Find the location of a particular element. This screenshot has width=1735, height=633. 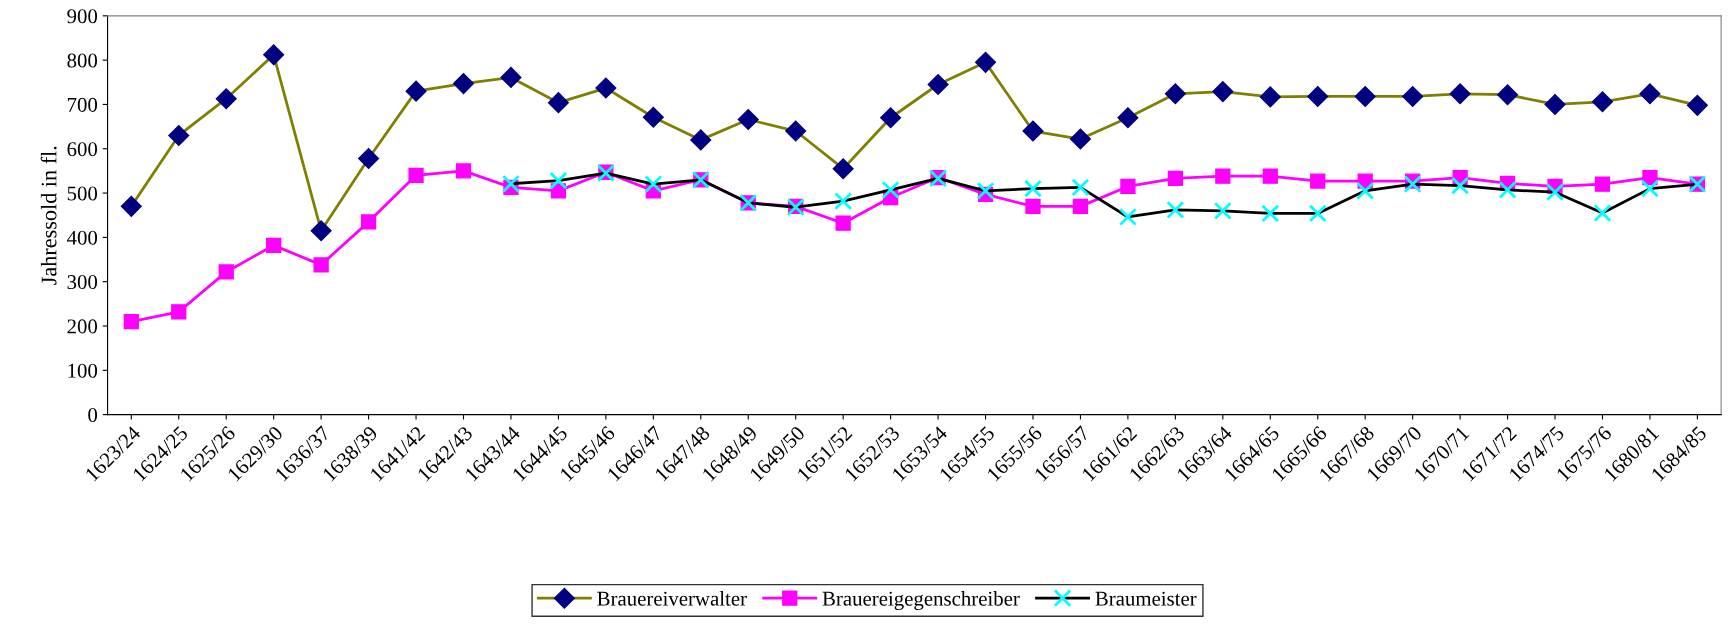

y-tick-label: 900 is located at coordinates (82, 16).